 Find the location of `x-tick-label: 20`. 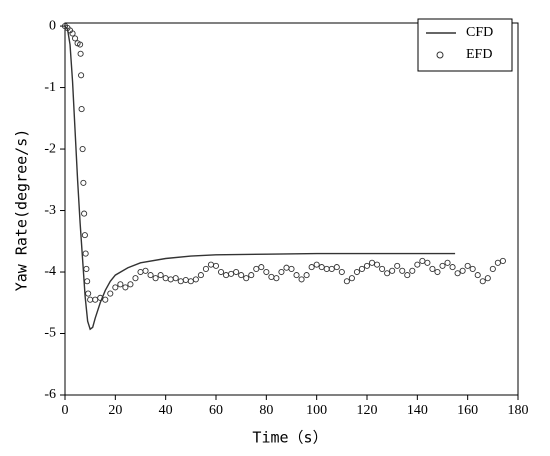

x-tick-label: 20 is located at coordinates (115, 410).